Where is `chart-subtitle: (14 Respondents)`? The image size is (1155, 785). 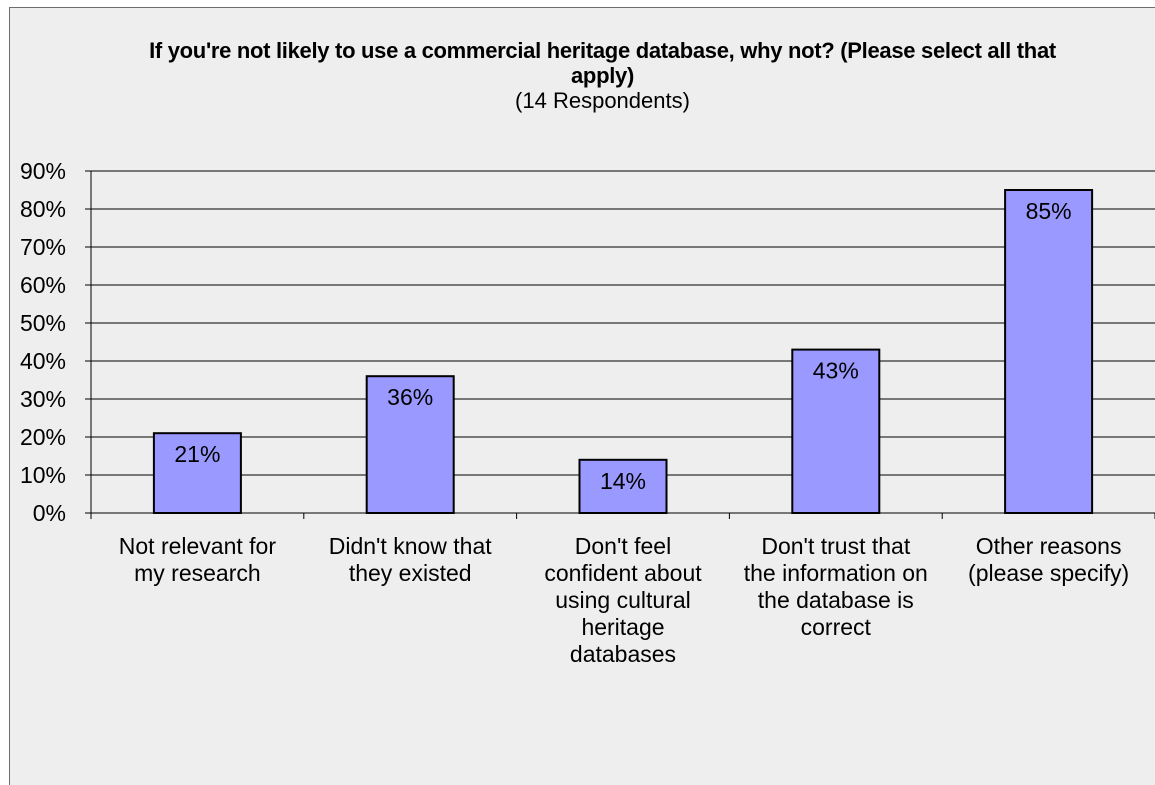 chart-subtitle: (14 Respondents) is located at coordinates (602, 100).